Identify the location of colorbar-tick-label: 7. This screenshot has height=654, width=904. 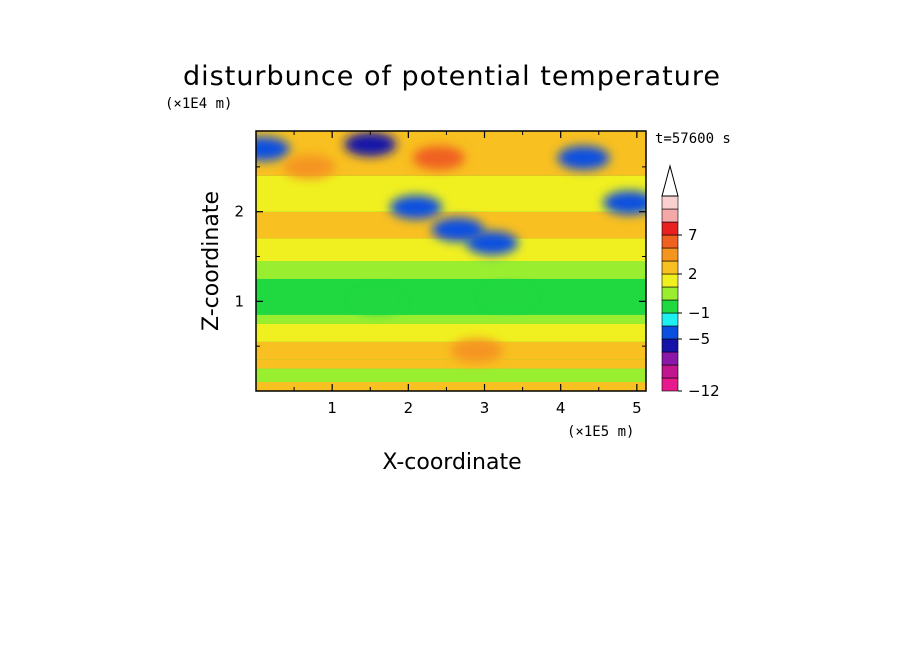
(693, 235).